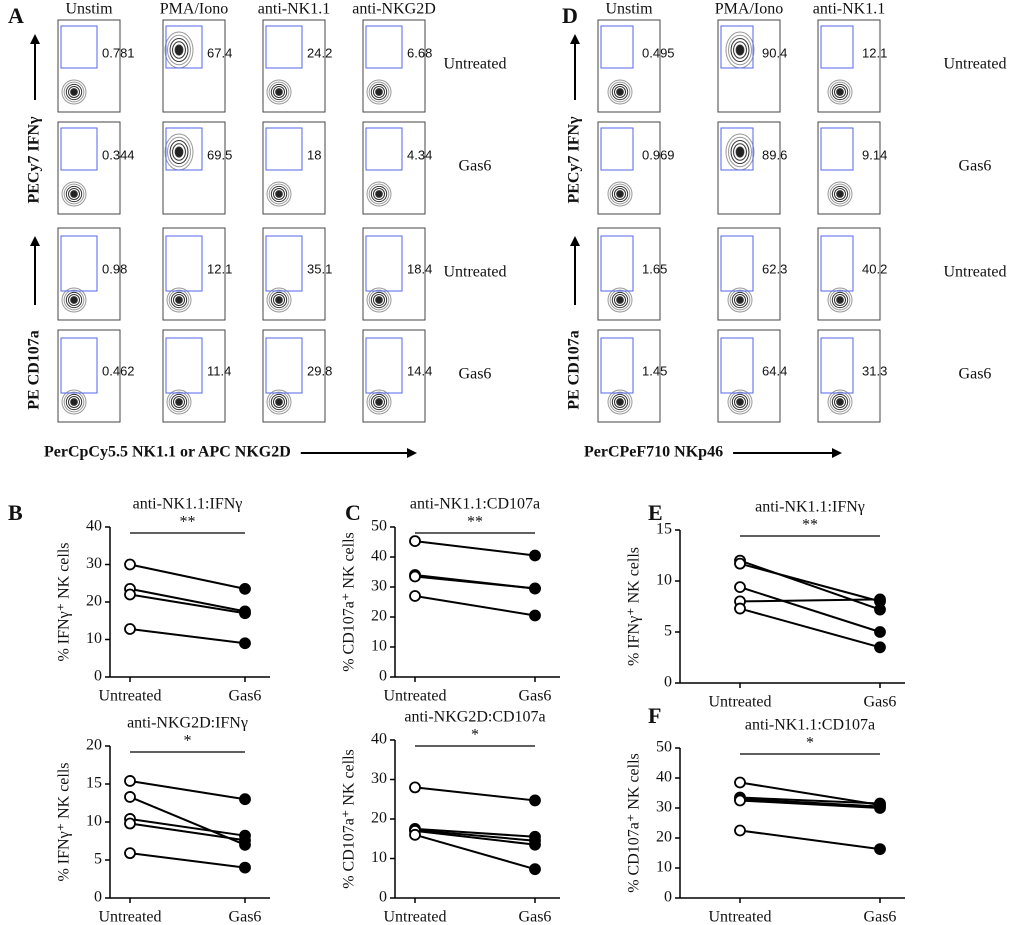 This screenshot has height=925, width=1009. What do you see at coordinates (655, 512) in the screenshot?
I see `panel-letter: E` at bounding box center [655, 512].